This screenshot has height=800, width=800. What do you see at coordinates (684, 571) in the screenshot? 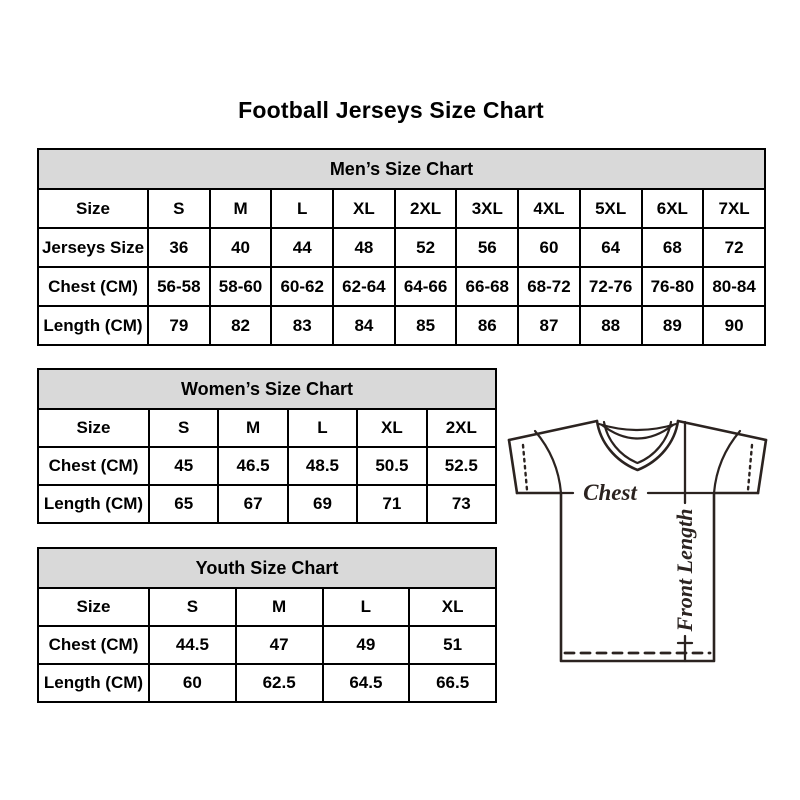
I see `front-length-label: Front Length` at bounding box center [684, 571].